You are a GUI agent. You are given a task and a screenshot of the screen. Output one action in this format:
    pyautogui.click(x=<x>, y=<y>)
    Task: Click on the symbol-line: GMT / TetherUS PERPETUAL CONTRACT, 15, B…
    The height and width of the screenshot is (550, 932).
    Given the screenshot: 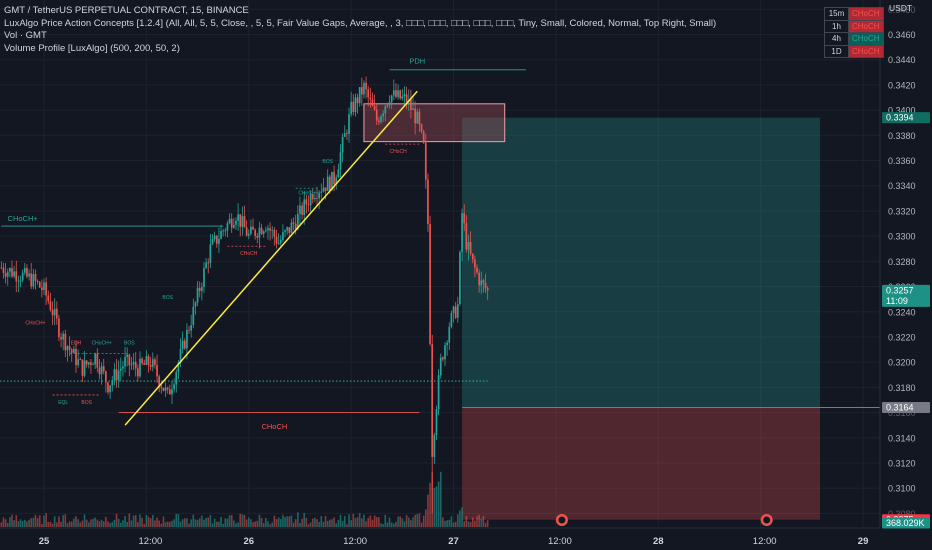 What is the action you would take?
    pyautogui.click(x=126, y=10)
    